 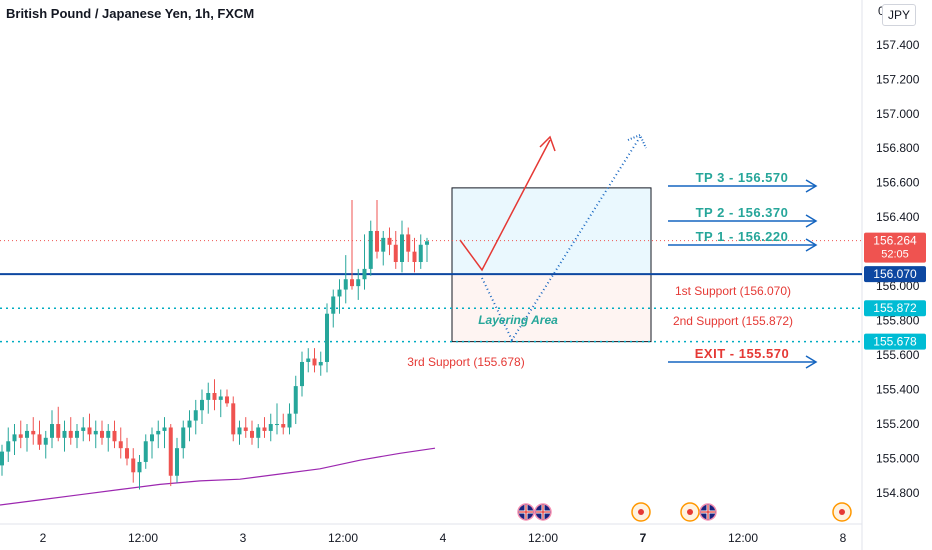 I want to click on x-tick-label: 3, so click(x=243, y=538).